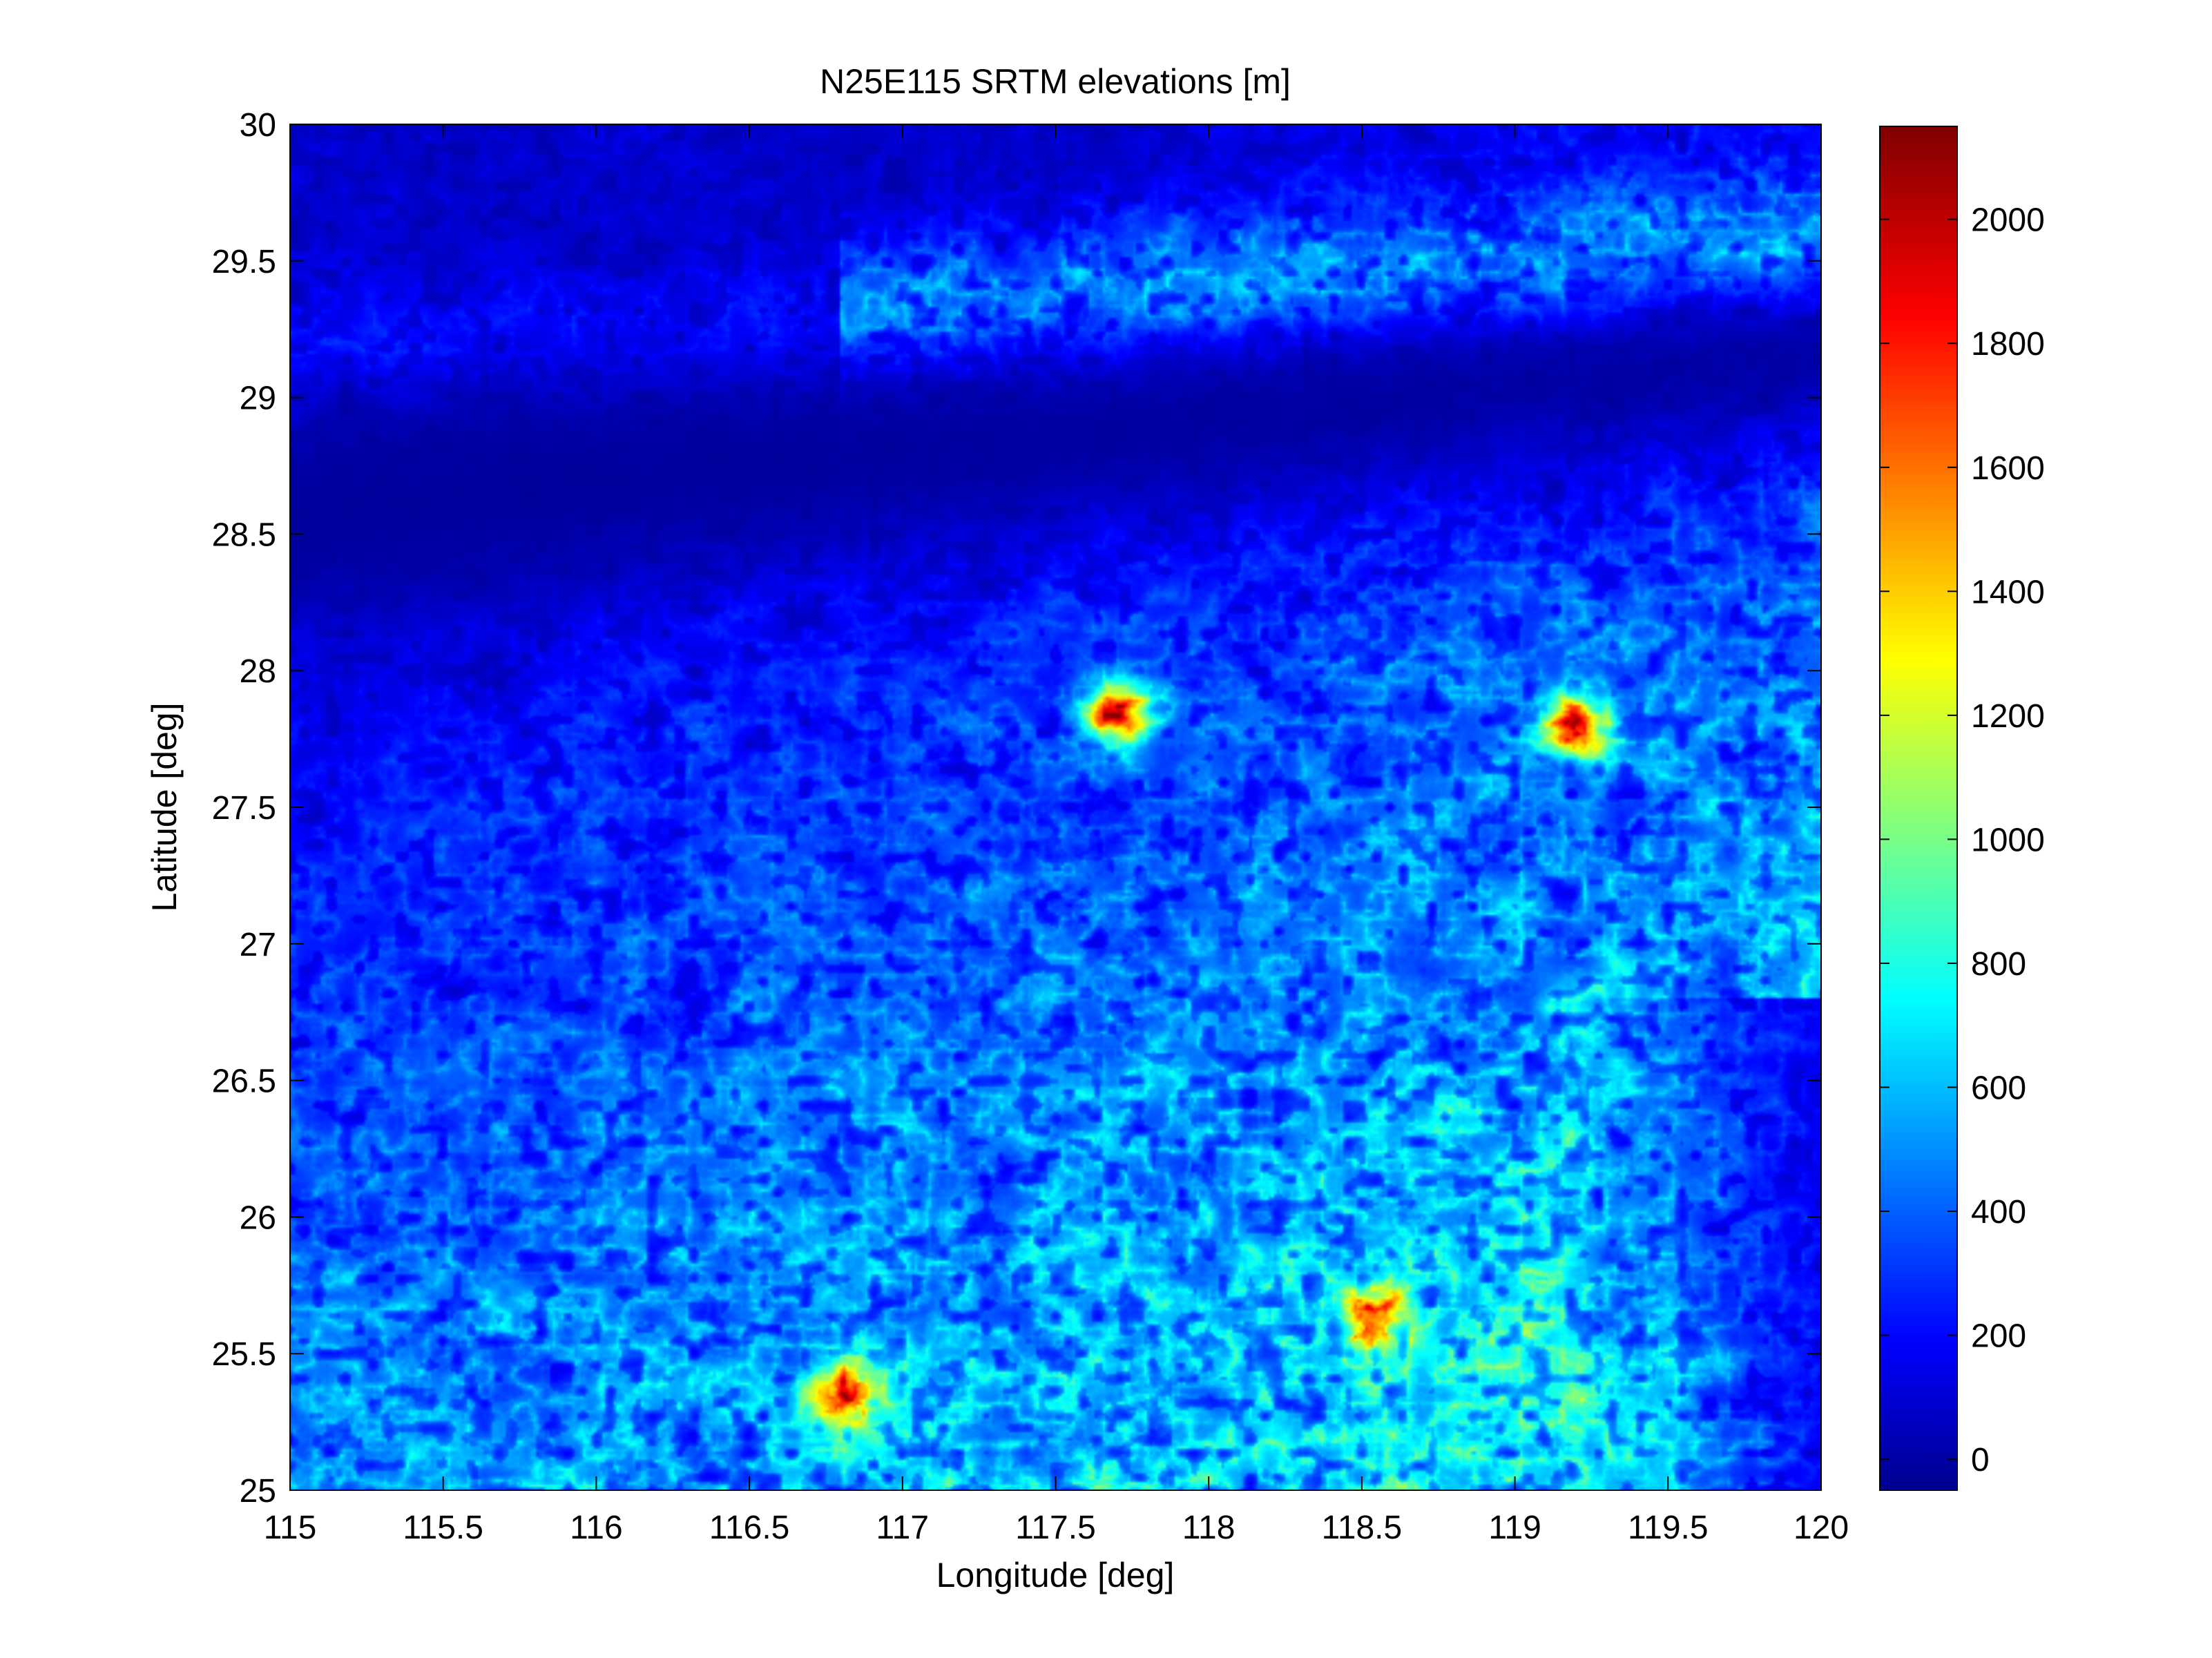 The image size is (2212, 1658). I want to click on colorbar-ticks: 0 200 400 600 800 1000 1200 1400 1600 1800 2000, so click(1962, 840).